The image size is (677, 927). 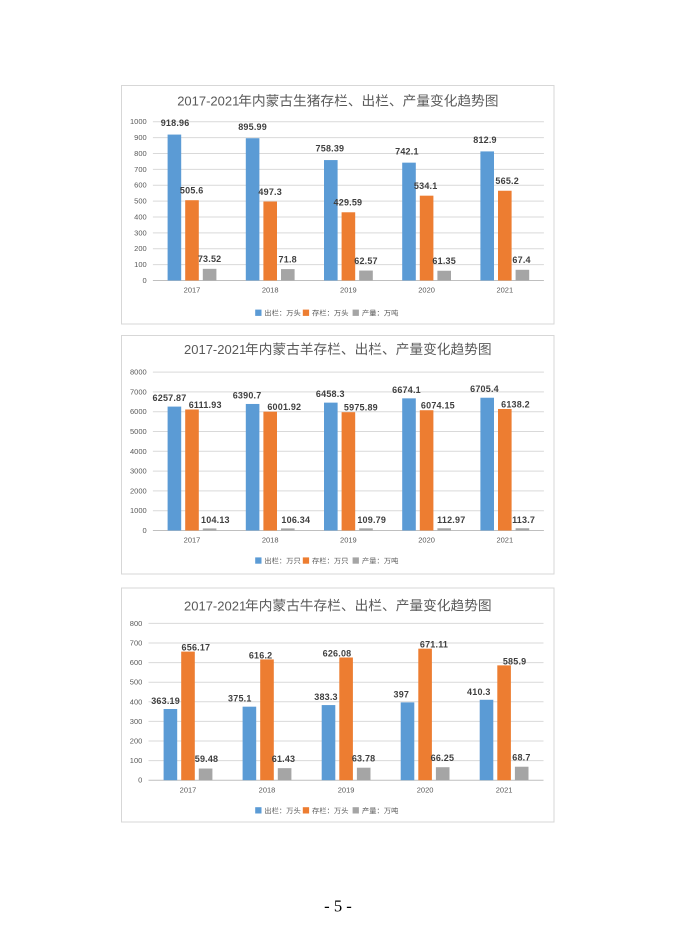 What do you see at coordinates (515, 661) in the screenshot?
I see `svg-text: 585.9` at bounding box center [515, 661].